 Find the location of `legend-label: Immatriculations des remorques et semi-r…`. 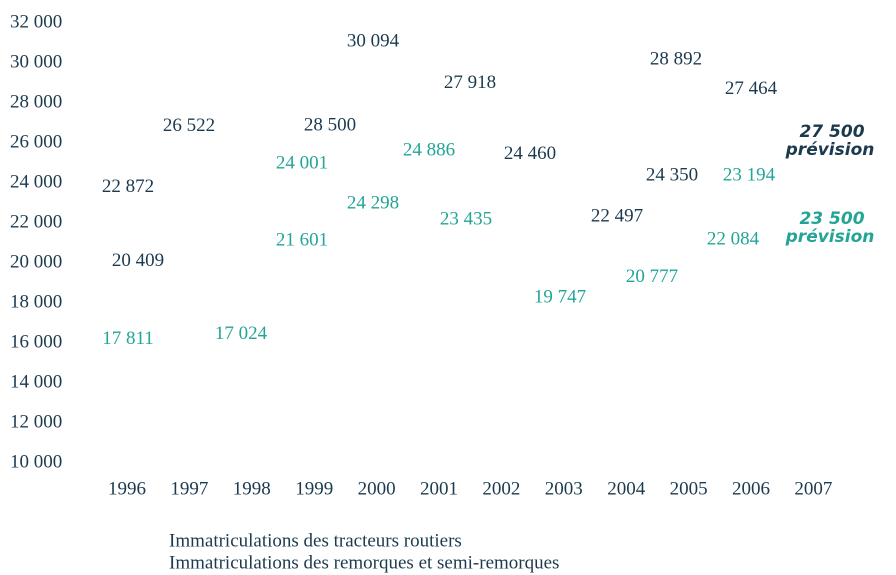

legend-label: Immatriculations des remorques et semi-r… is located at coordinates (364, 562).